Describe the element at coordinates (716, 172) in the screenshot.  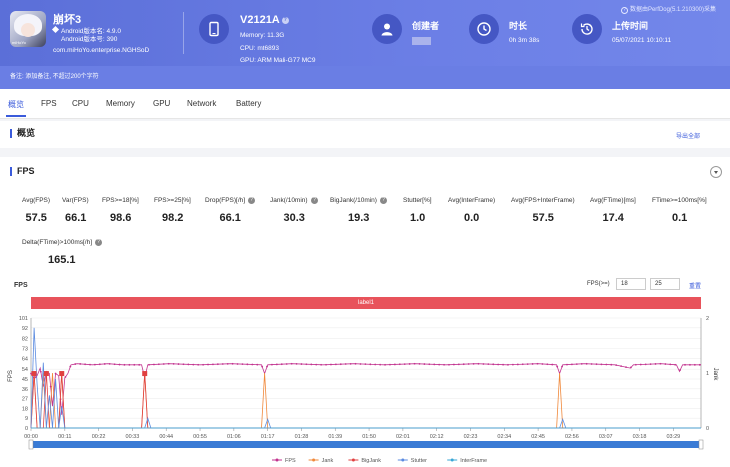
I see `collapse-icon` at that location.